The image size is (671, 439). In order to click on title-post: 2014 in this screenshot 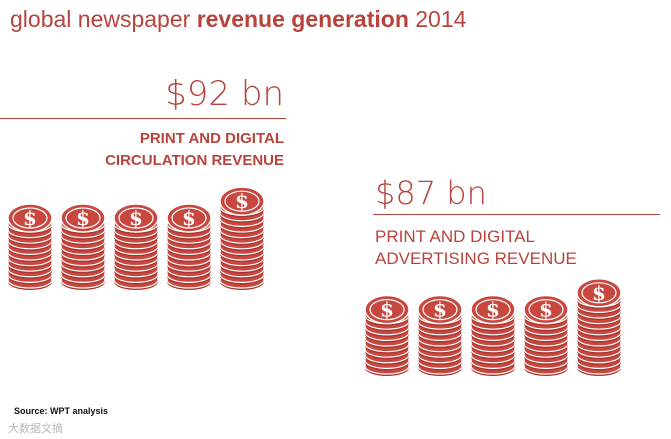, I will do `click(437, 19)`.